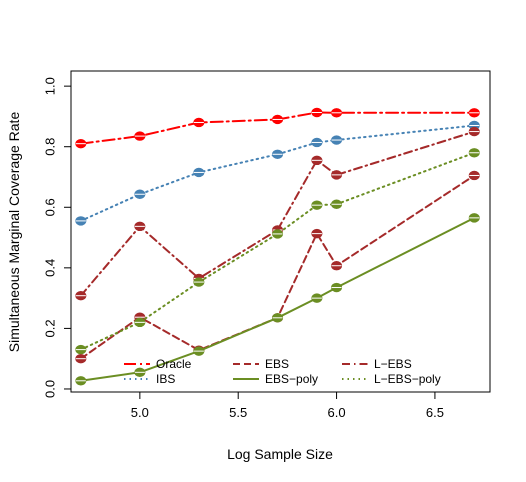 The image size is (526, 482). Describe the element at coordinates (407, 379) in the screenshot. I see `legend-label: L−EBS−poly` at that location.